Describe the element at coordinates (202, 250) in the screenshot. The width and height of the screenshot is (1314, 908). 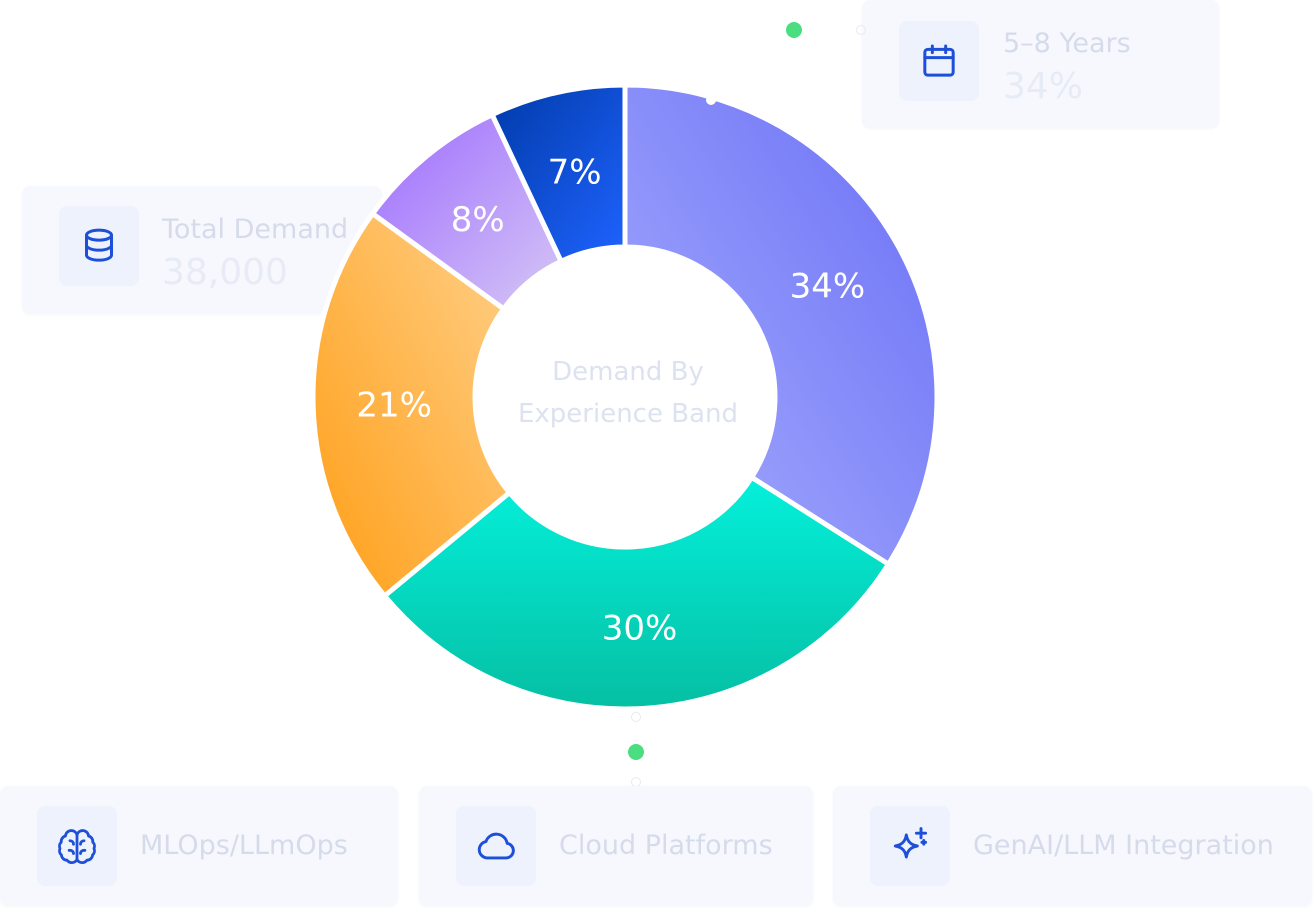
I see `total-demand-card: Total Demand 38,000` at that location.